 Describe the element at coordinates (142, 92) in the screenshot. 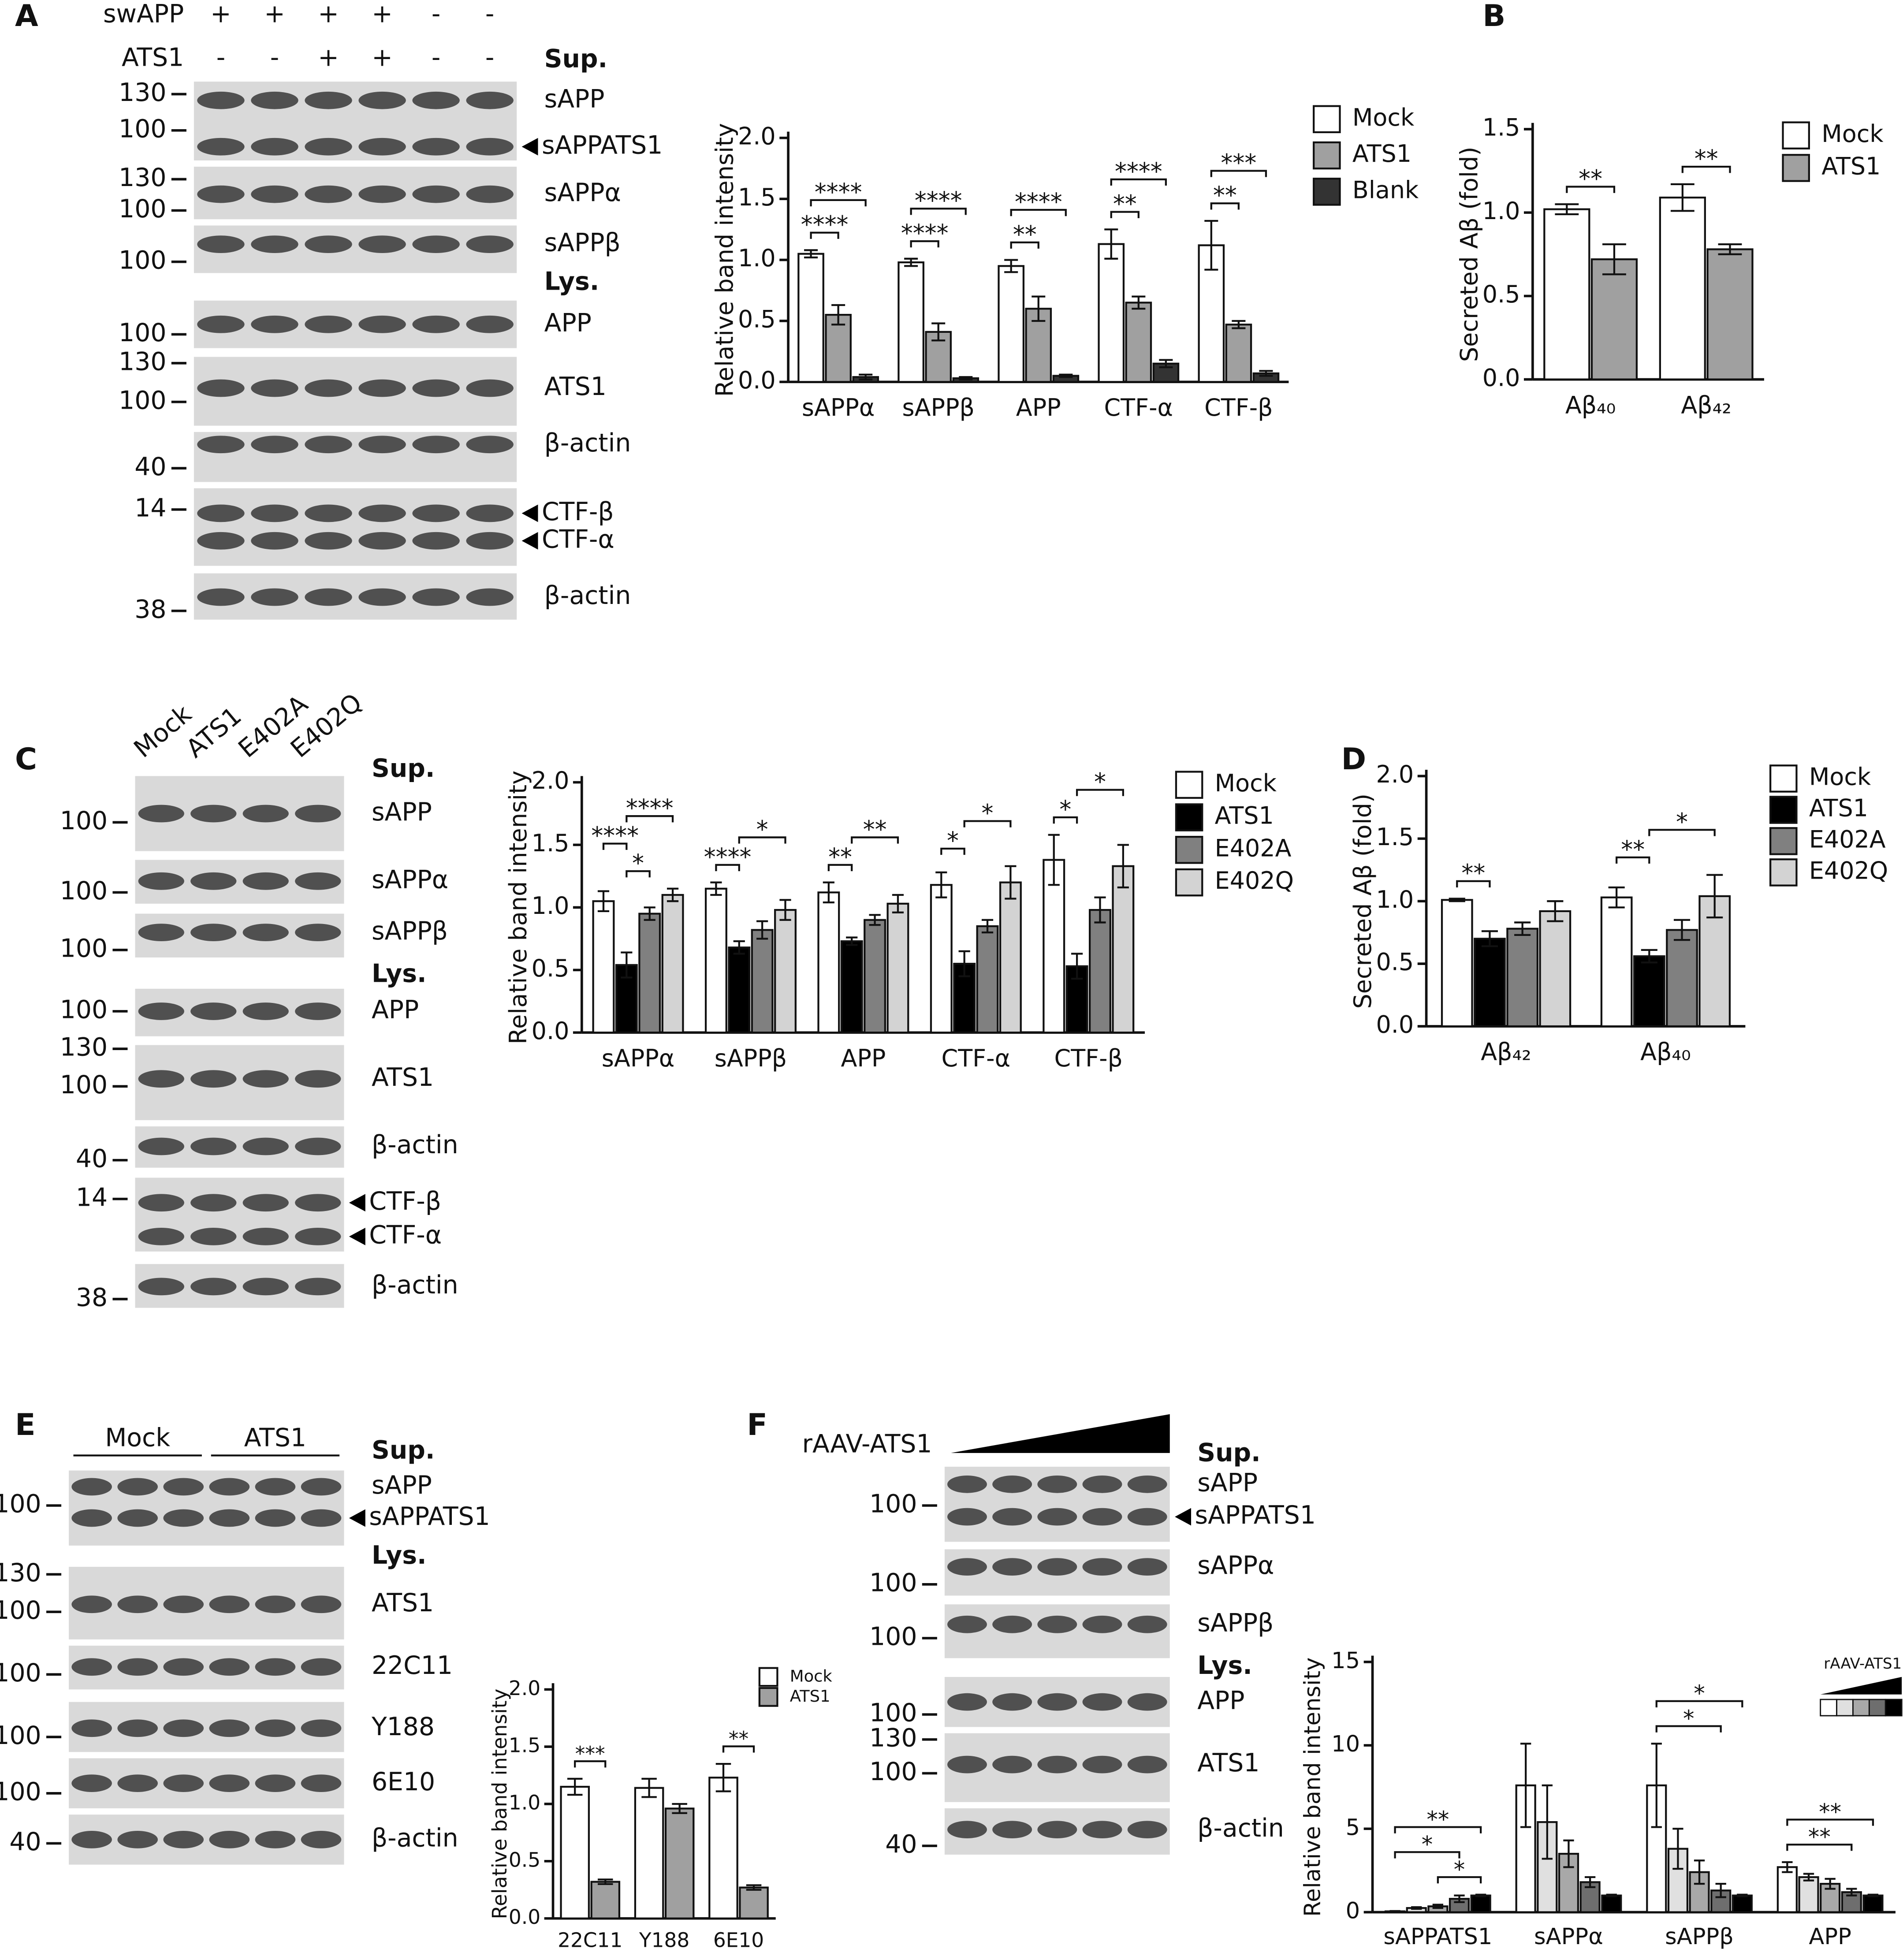

I see `marker-label: 130` at that location.